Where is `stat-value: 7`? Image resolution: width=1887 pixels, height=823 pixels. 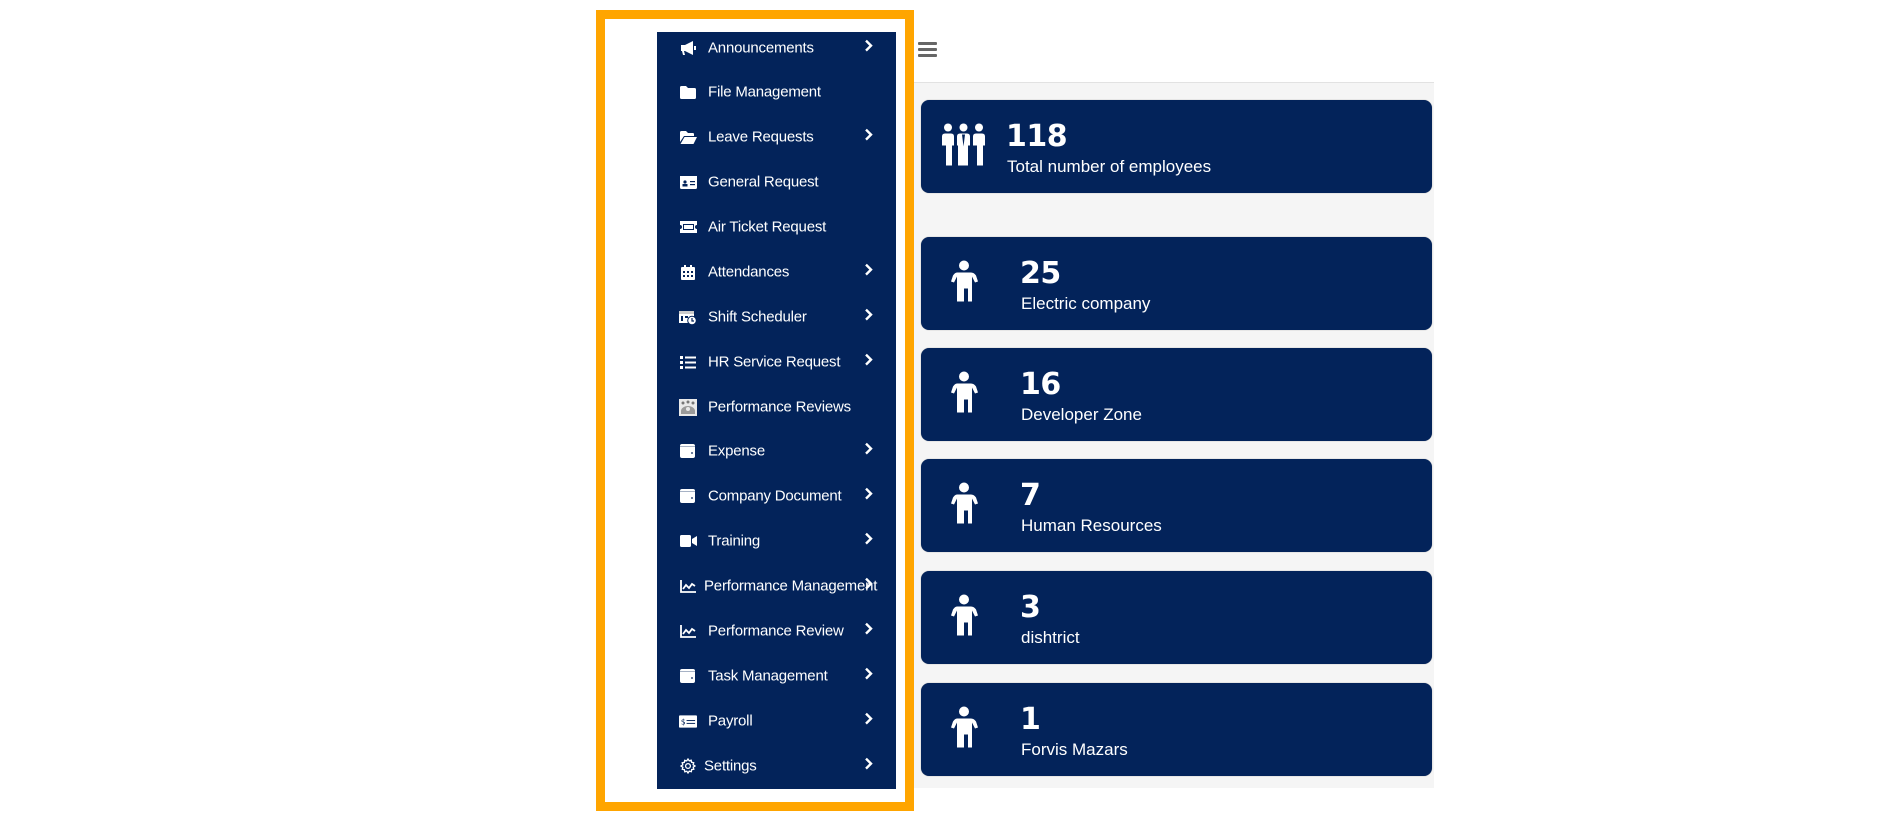
stat-value: 7 is located at coordinates (1030, 495).